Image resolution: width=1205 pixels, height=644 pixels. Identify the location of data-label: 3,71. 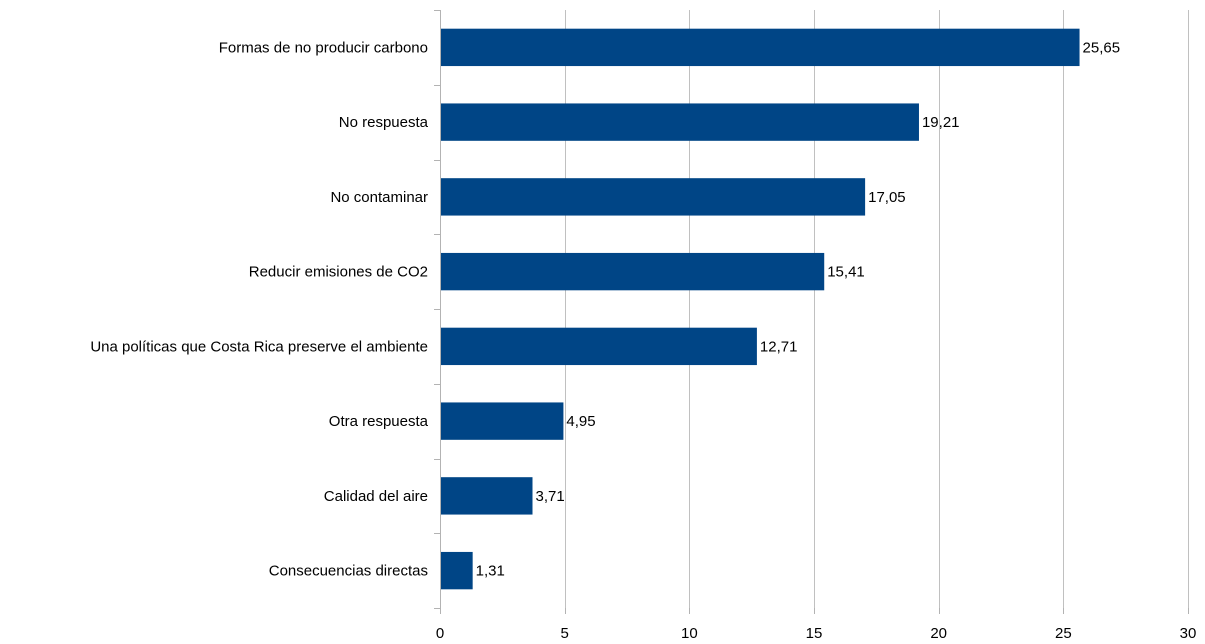
(550, 496).